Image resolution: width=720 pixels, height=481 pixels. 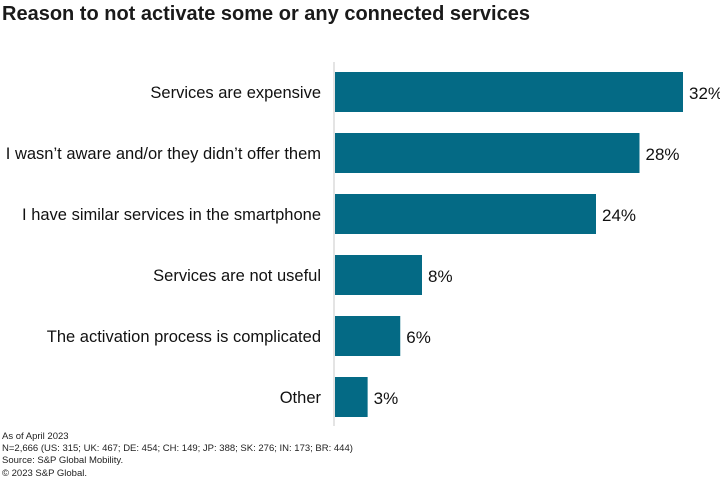 I want to click on value-label-2: 28%, so click(x=663, y=154).